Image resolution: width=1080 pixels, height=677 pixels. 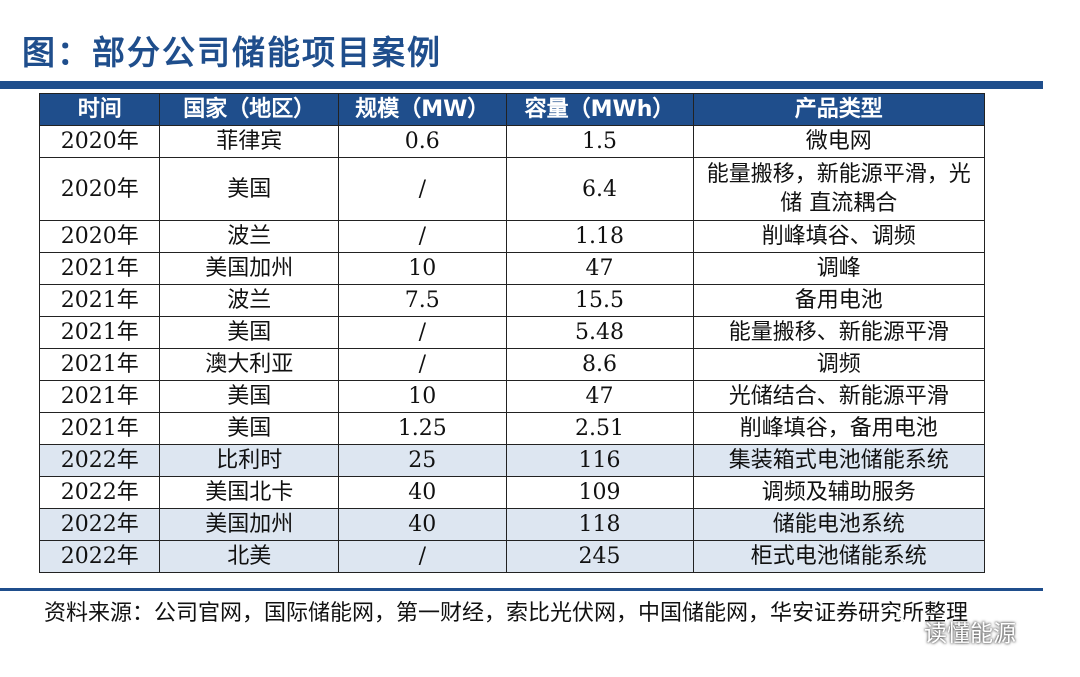 I want to click on table-row: 2022年 北美 / 245 柜式电池储能系统, so click(x=512, y=556).